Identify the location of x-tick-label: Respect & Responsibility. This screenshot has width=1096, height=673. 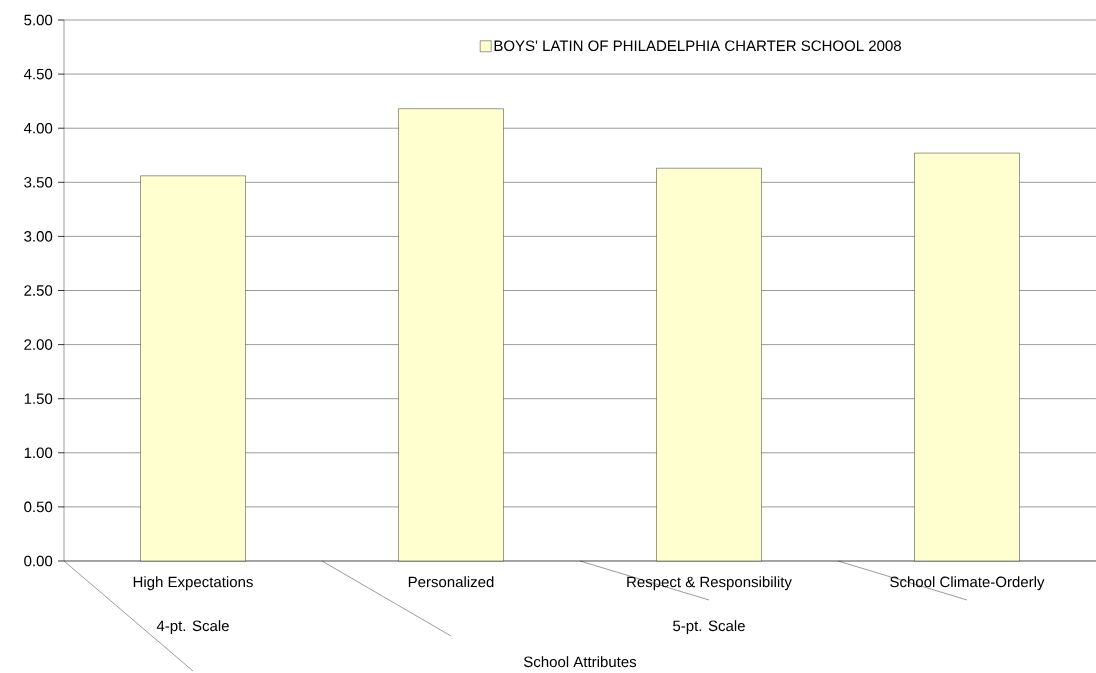
(709, 583).